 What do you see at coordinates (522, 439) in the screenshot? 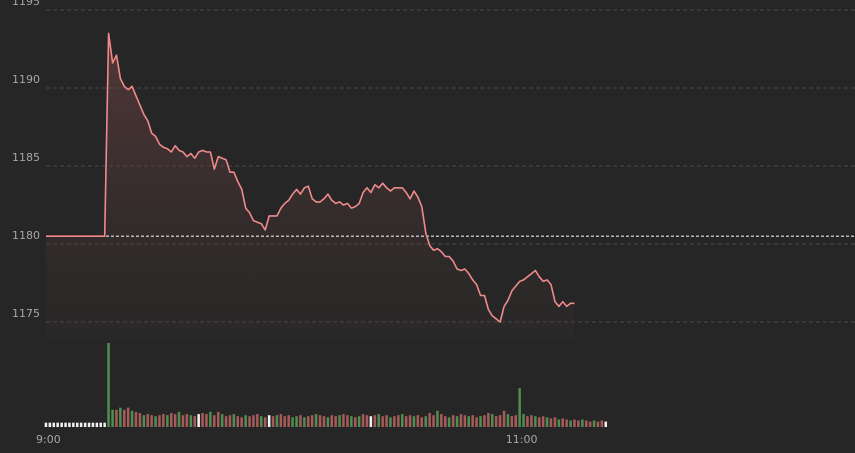
I see `x-tick-label: 11:00` at bounding box center [522, 439].